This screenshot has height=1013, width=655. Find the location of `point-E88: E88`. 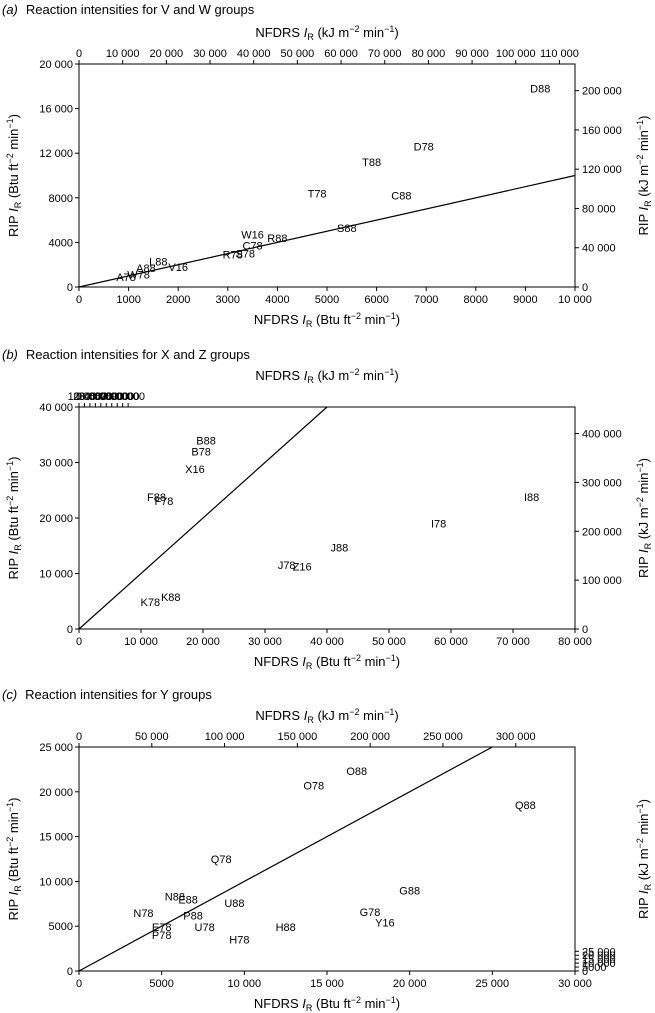

point-E88: E88 is located at coordinates (188, 900).